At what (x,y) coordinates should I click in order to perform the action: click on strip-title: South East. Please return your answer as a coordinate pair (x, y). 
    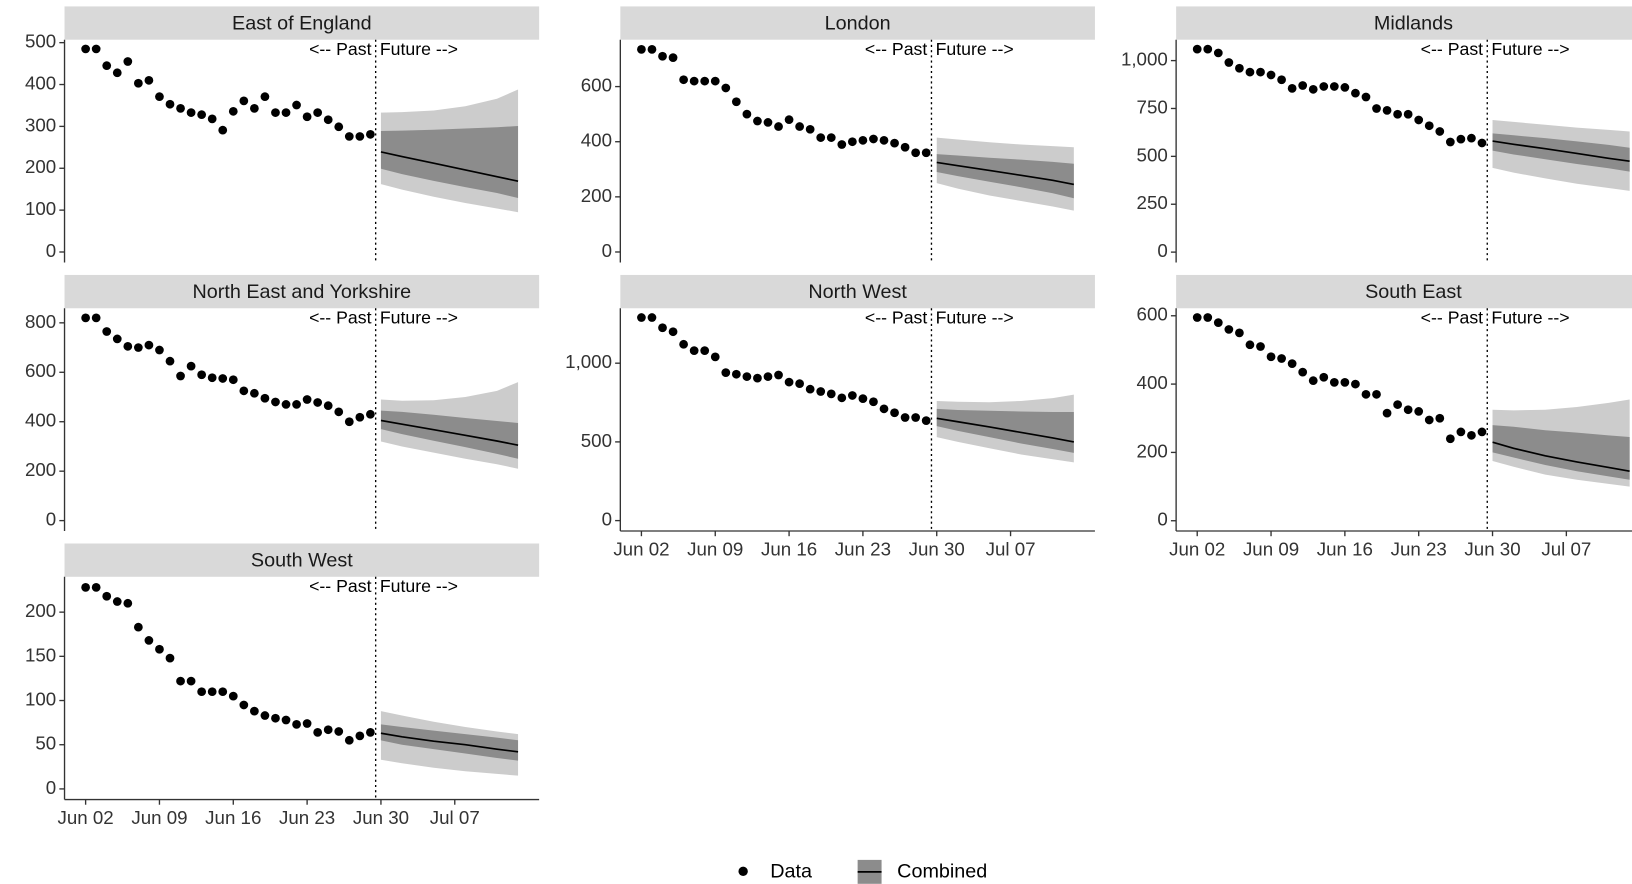
    Looking at the image, I should click on (1413, 292).